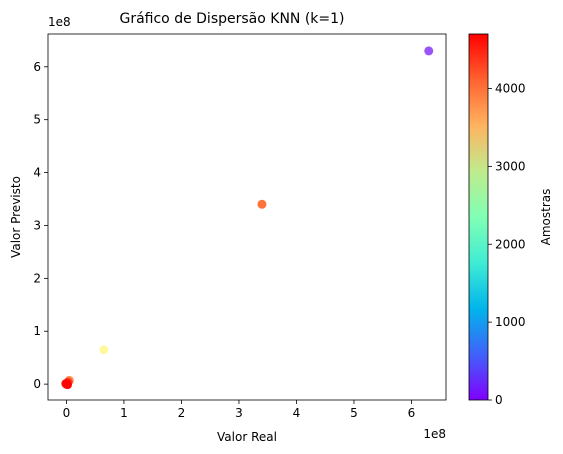  What do you see at coordinates (59, 22) in the screenshot?
I see `y-offset-label: 1e8` at bounding box center [59, 22].